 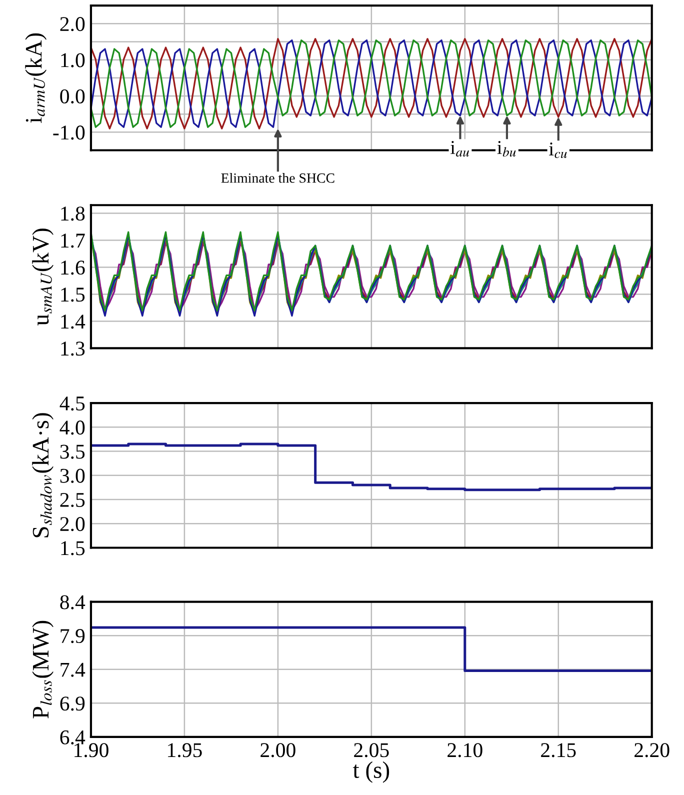 What do you see at coordinates (73, 267) in the screenshot?
I see `y-tick-label: 1.6` at bounding box center [73, 267].